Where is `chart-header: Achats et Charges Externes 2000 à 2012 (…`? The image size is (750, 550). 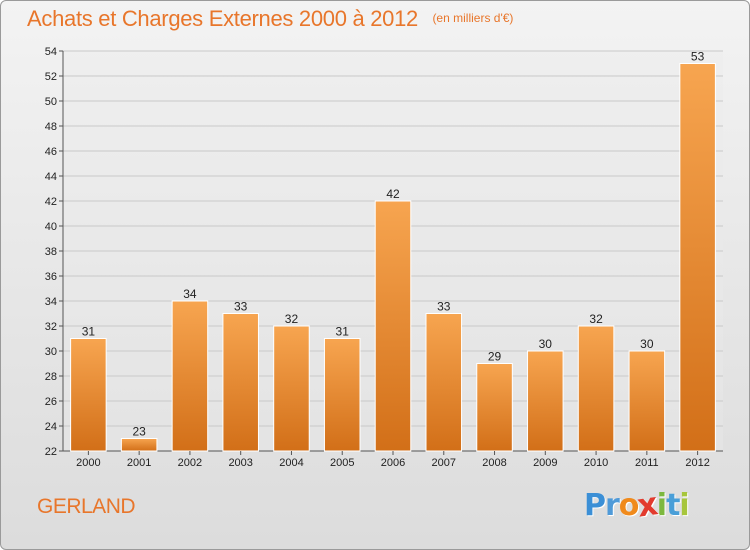
chart-header: Achats et Charges Externes 2000 à 2012 (… is located at coordinates (270, 19).